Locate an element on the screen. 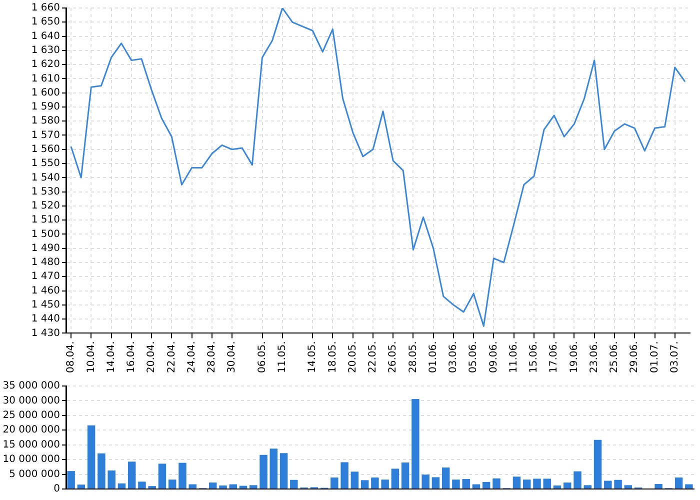  y-tick-label: 30 000 000 is located at coordinates (31, 400).